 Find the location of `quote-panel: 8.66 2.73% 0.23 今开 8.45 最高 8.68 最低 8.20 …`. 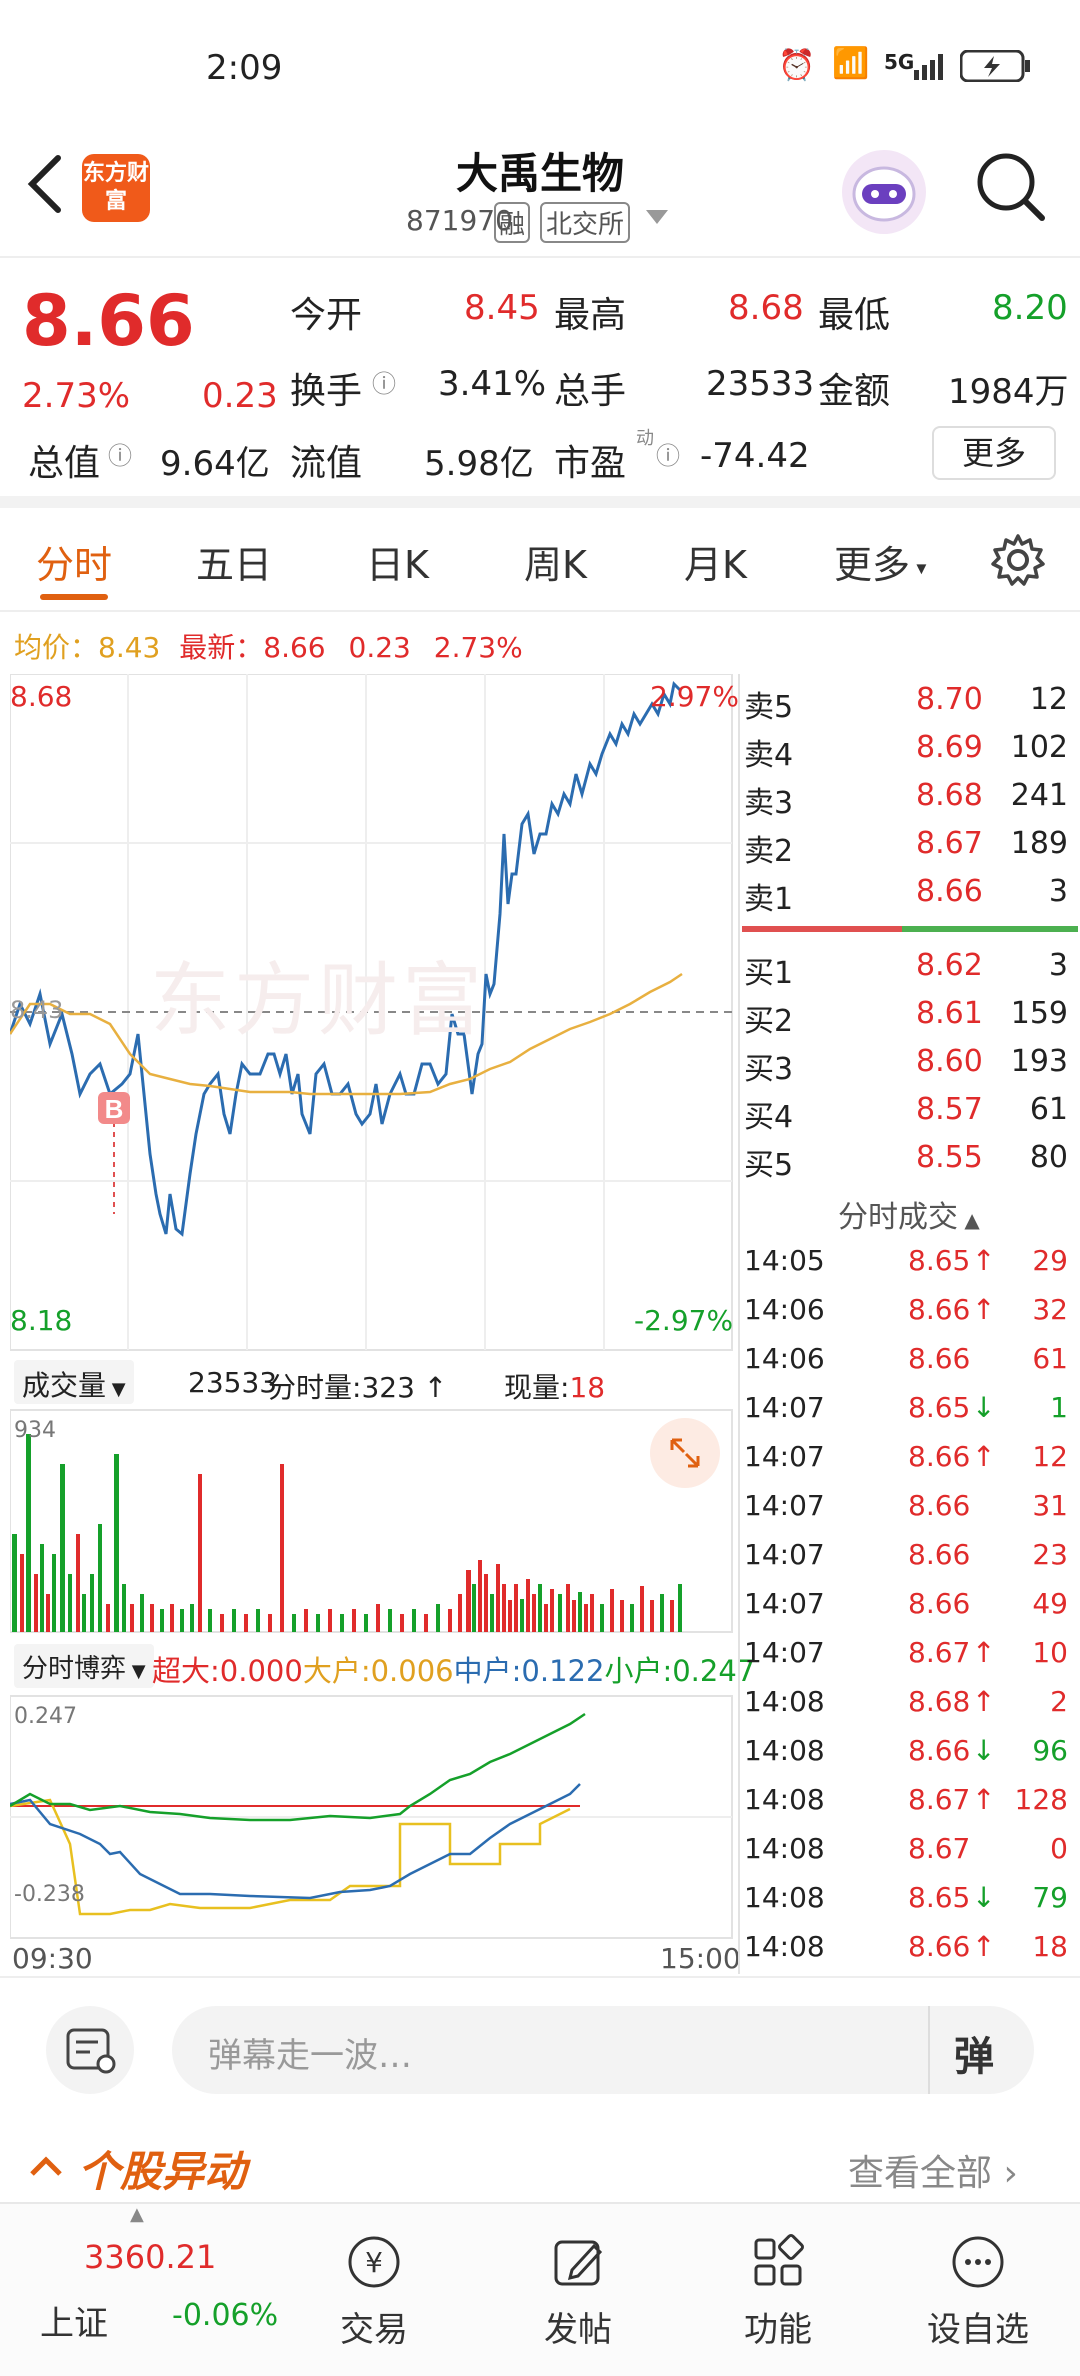

quote-panel: 8.66 2.73% 0.23 今开 8.45 最高 8.68 最低 8.20 … is located at coordinates (540, 383).